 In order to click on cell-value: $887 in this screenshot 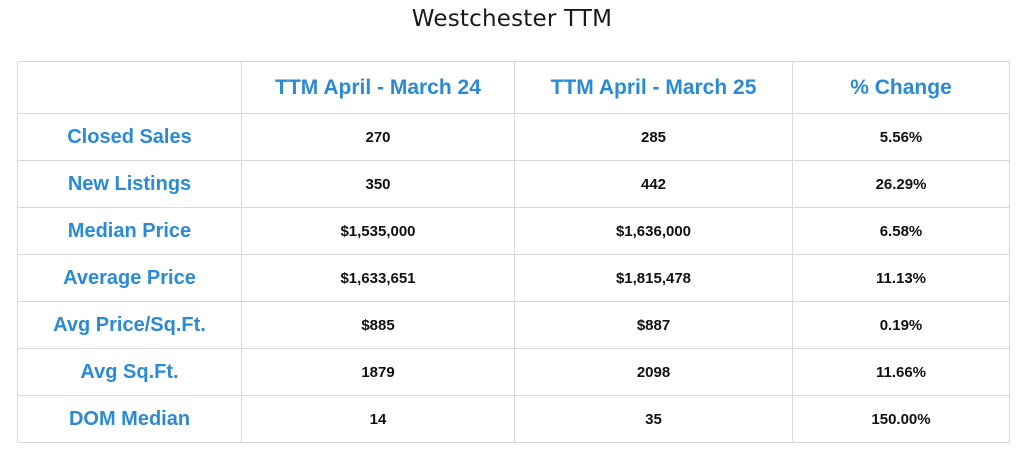, I will do `click(653, 325)`.